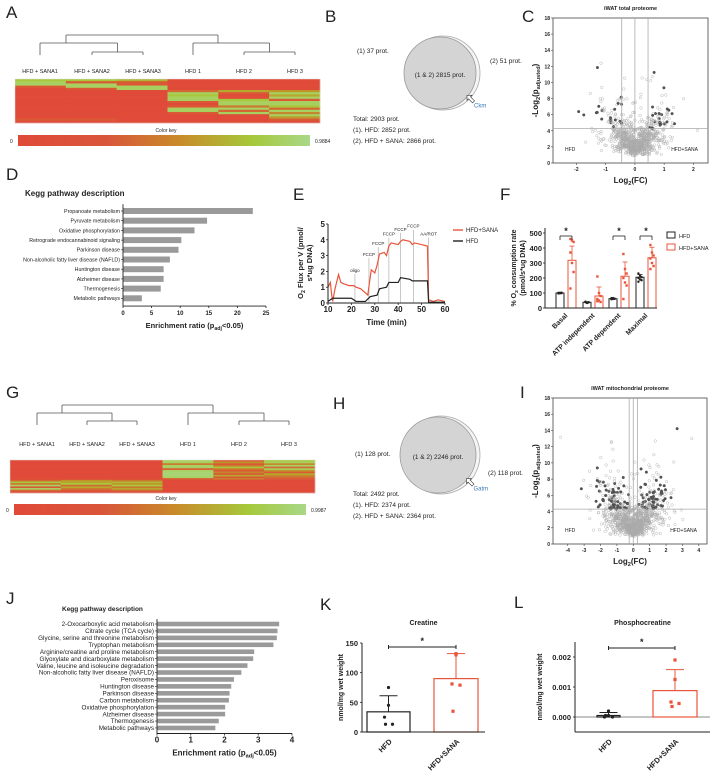 Image resolution: width=720 pixels, height=784 pixels. Describe the element at coordinates (143, 72) in the screenshot. I see `sample-label: HFD + SANA3` at that location.